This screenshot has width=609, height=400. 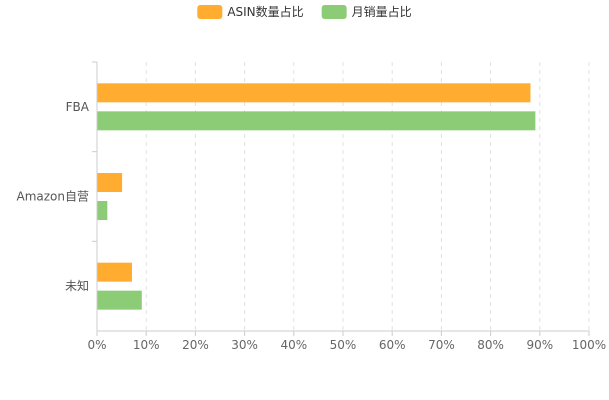 I want to click on x-tick-label: 20%, so click(x=195, y=345).